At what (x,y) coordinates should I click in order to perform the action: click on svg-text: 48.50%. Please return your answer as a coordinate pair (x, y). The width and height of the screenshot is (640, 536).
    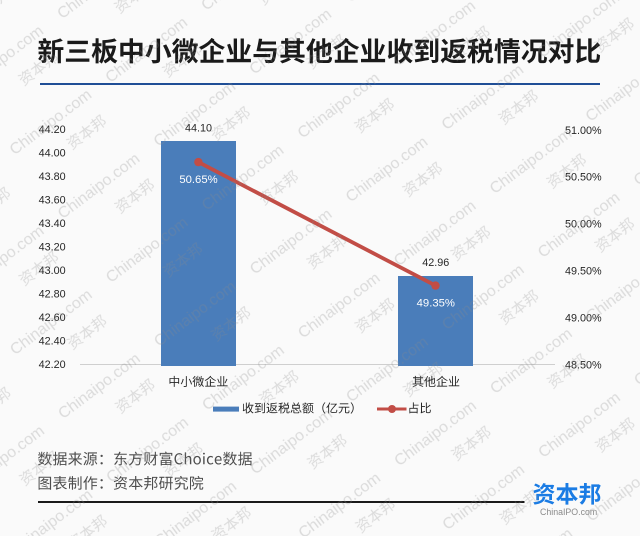
    Looking at the image, I should click on (583, 365).